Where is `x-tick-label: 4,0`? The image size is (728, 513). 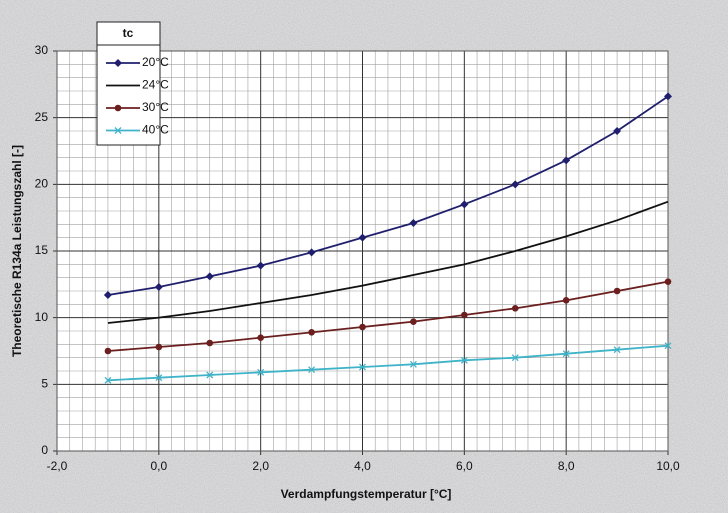 x-tick-label: 4,0 is located at coordinates (362, 466).